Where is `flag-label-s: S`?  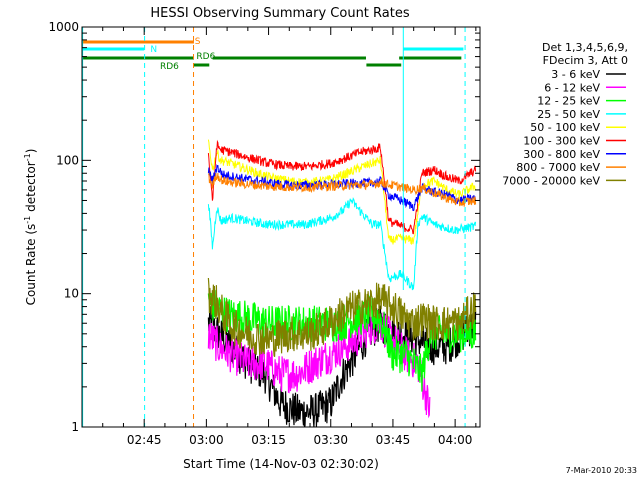
flag-label-s: S is located at coordinates (198, 42).